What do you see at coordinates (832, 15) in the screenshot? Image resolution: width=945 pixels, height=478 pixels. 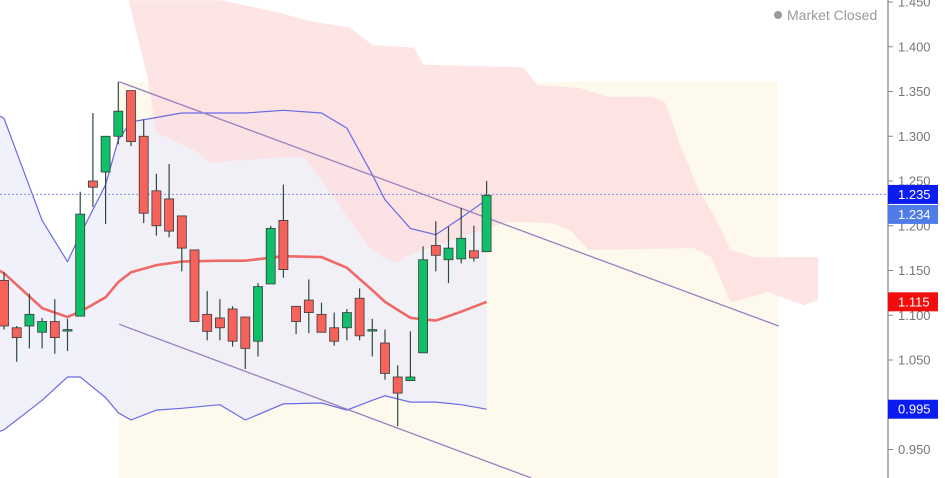 I see `market-status-label: Market Closed` at bounding box center [832, 15].